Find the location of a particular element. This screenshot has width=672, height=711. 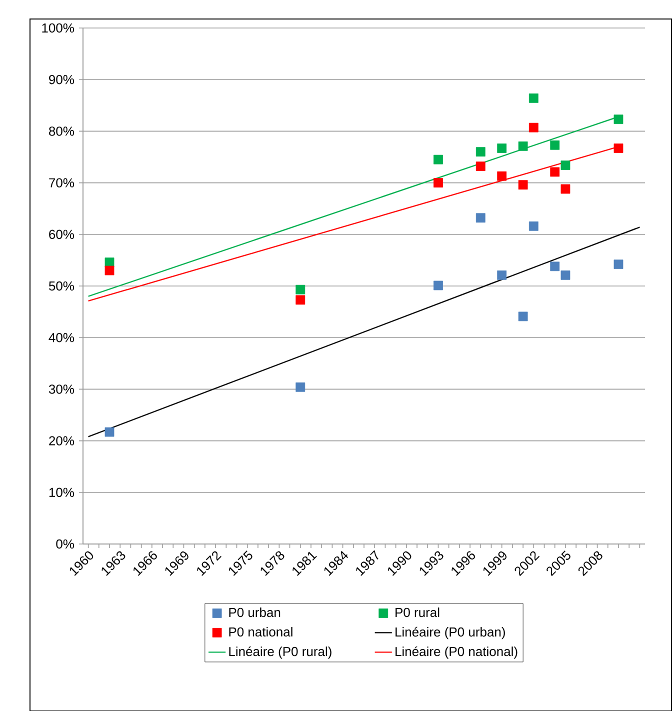

legend-label: Linéaire (P0 rural) is located at coordinates (280, 652).